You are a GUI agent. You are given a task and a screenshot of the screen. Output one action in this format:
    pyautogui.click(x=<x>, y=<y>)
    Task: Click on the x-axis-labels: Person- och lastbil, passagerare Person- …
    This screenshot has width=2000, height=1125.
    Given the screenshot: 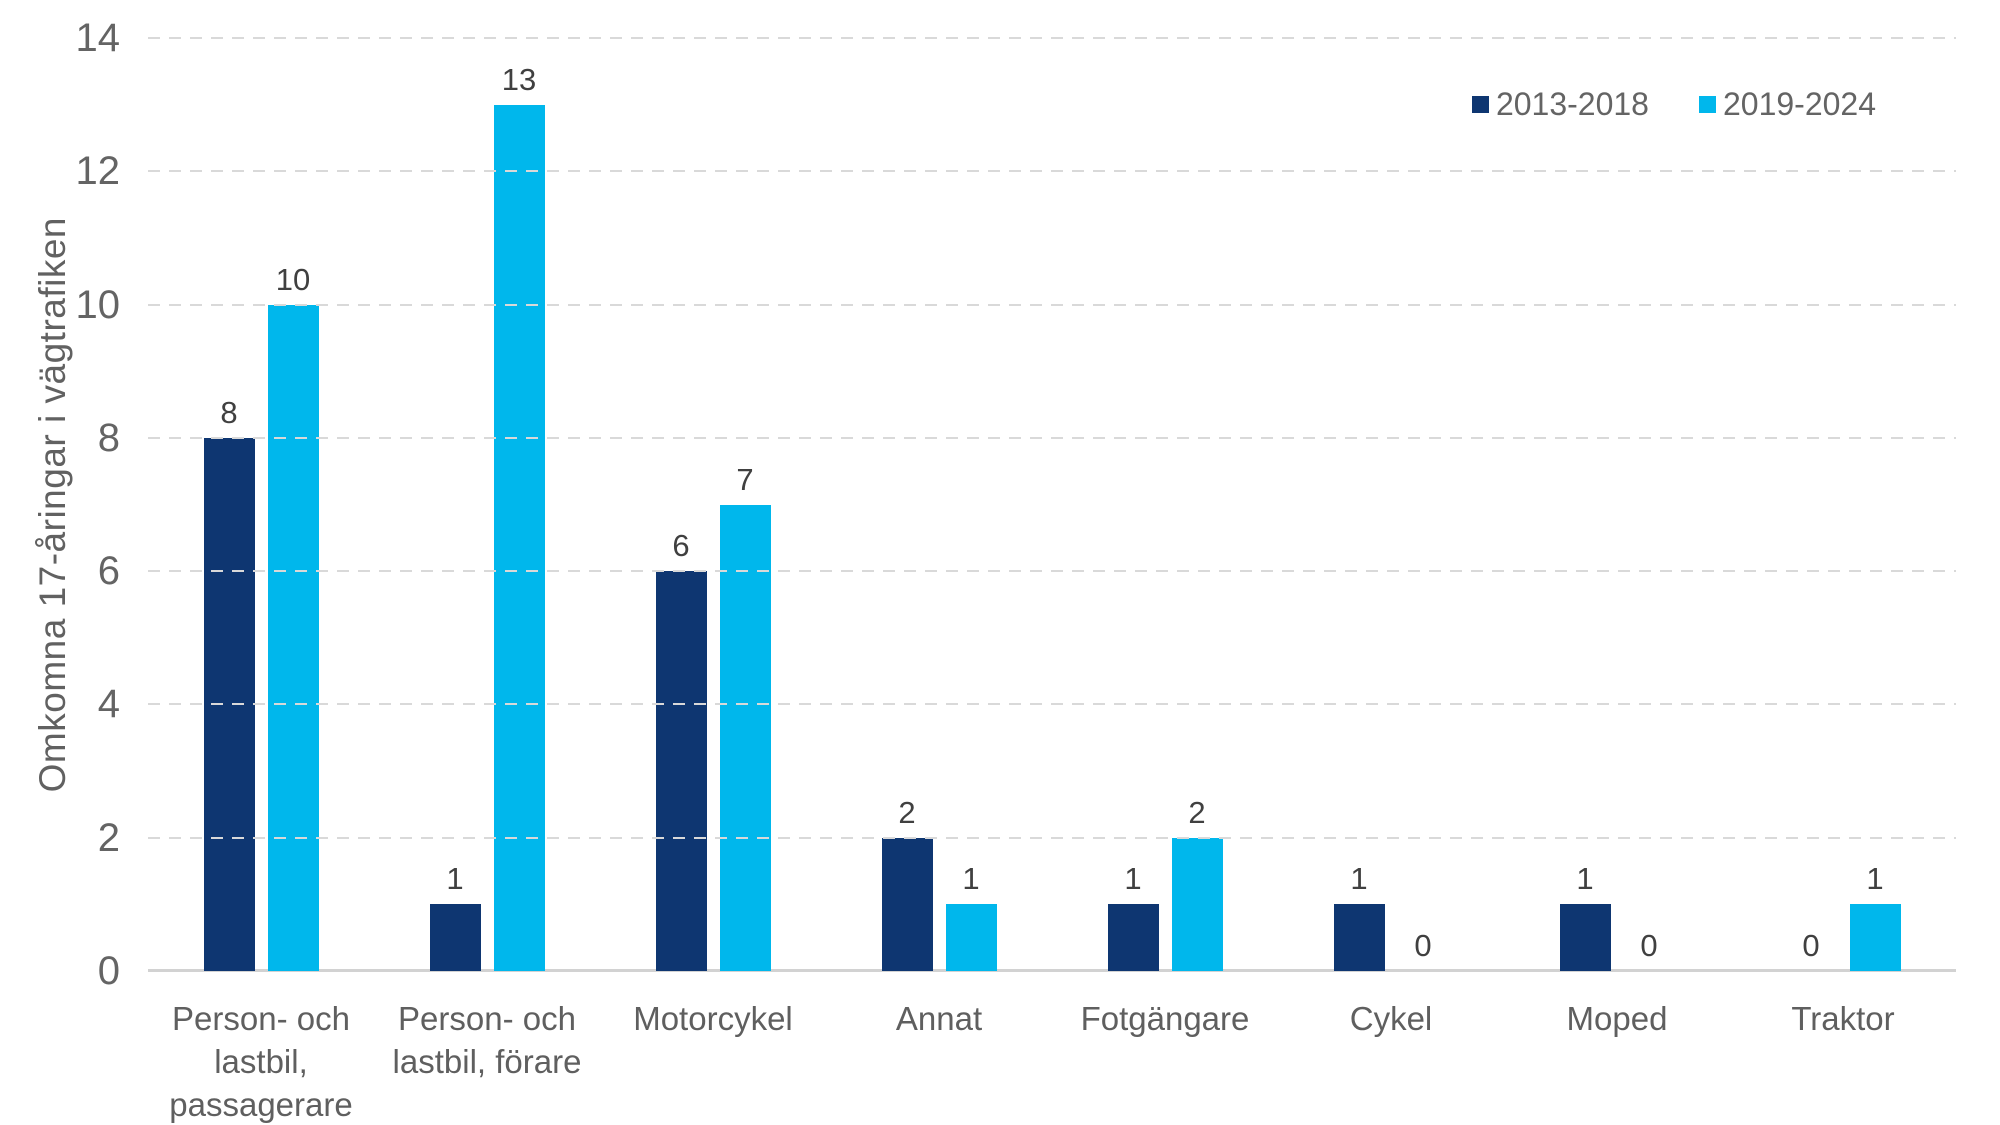 What is the action you would take?
    pyautogui.click(x=1052, y=1061)
    